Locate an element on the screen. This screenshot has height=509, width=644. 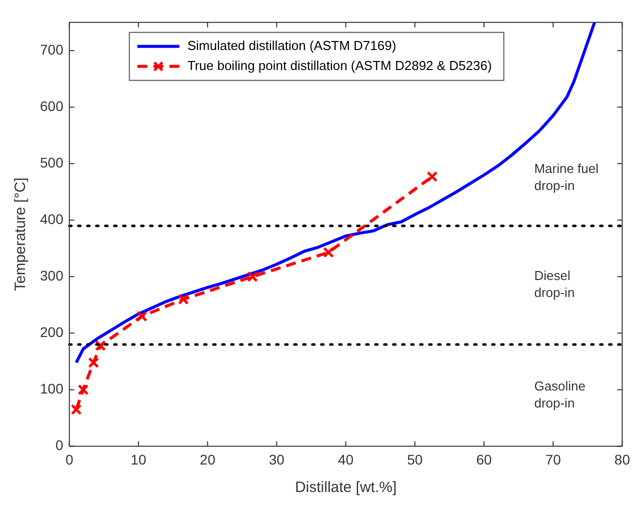
x-tick-label: 30 is located at coordinates (276, 459).